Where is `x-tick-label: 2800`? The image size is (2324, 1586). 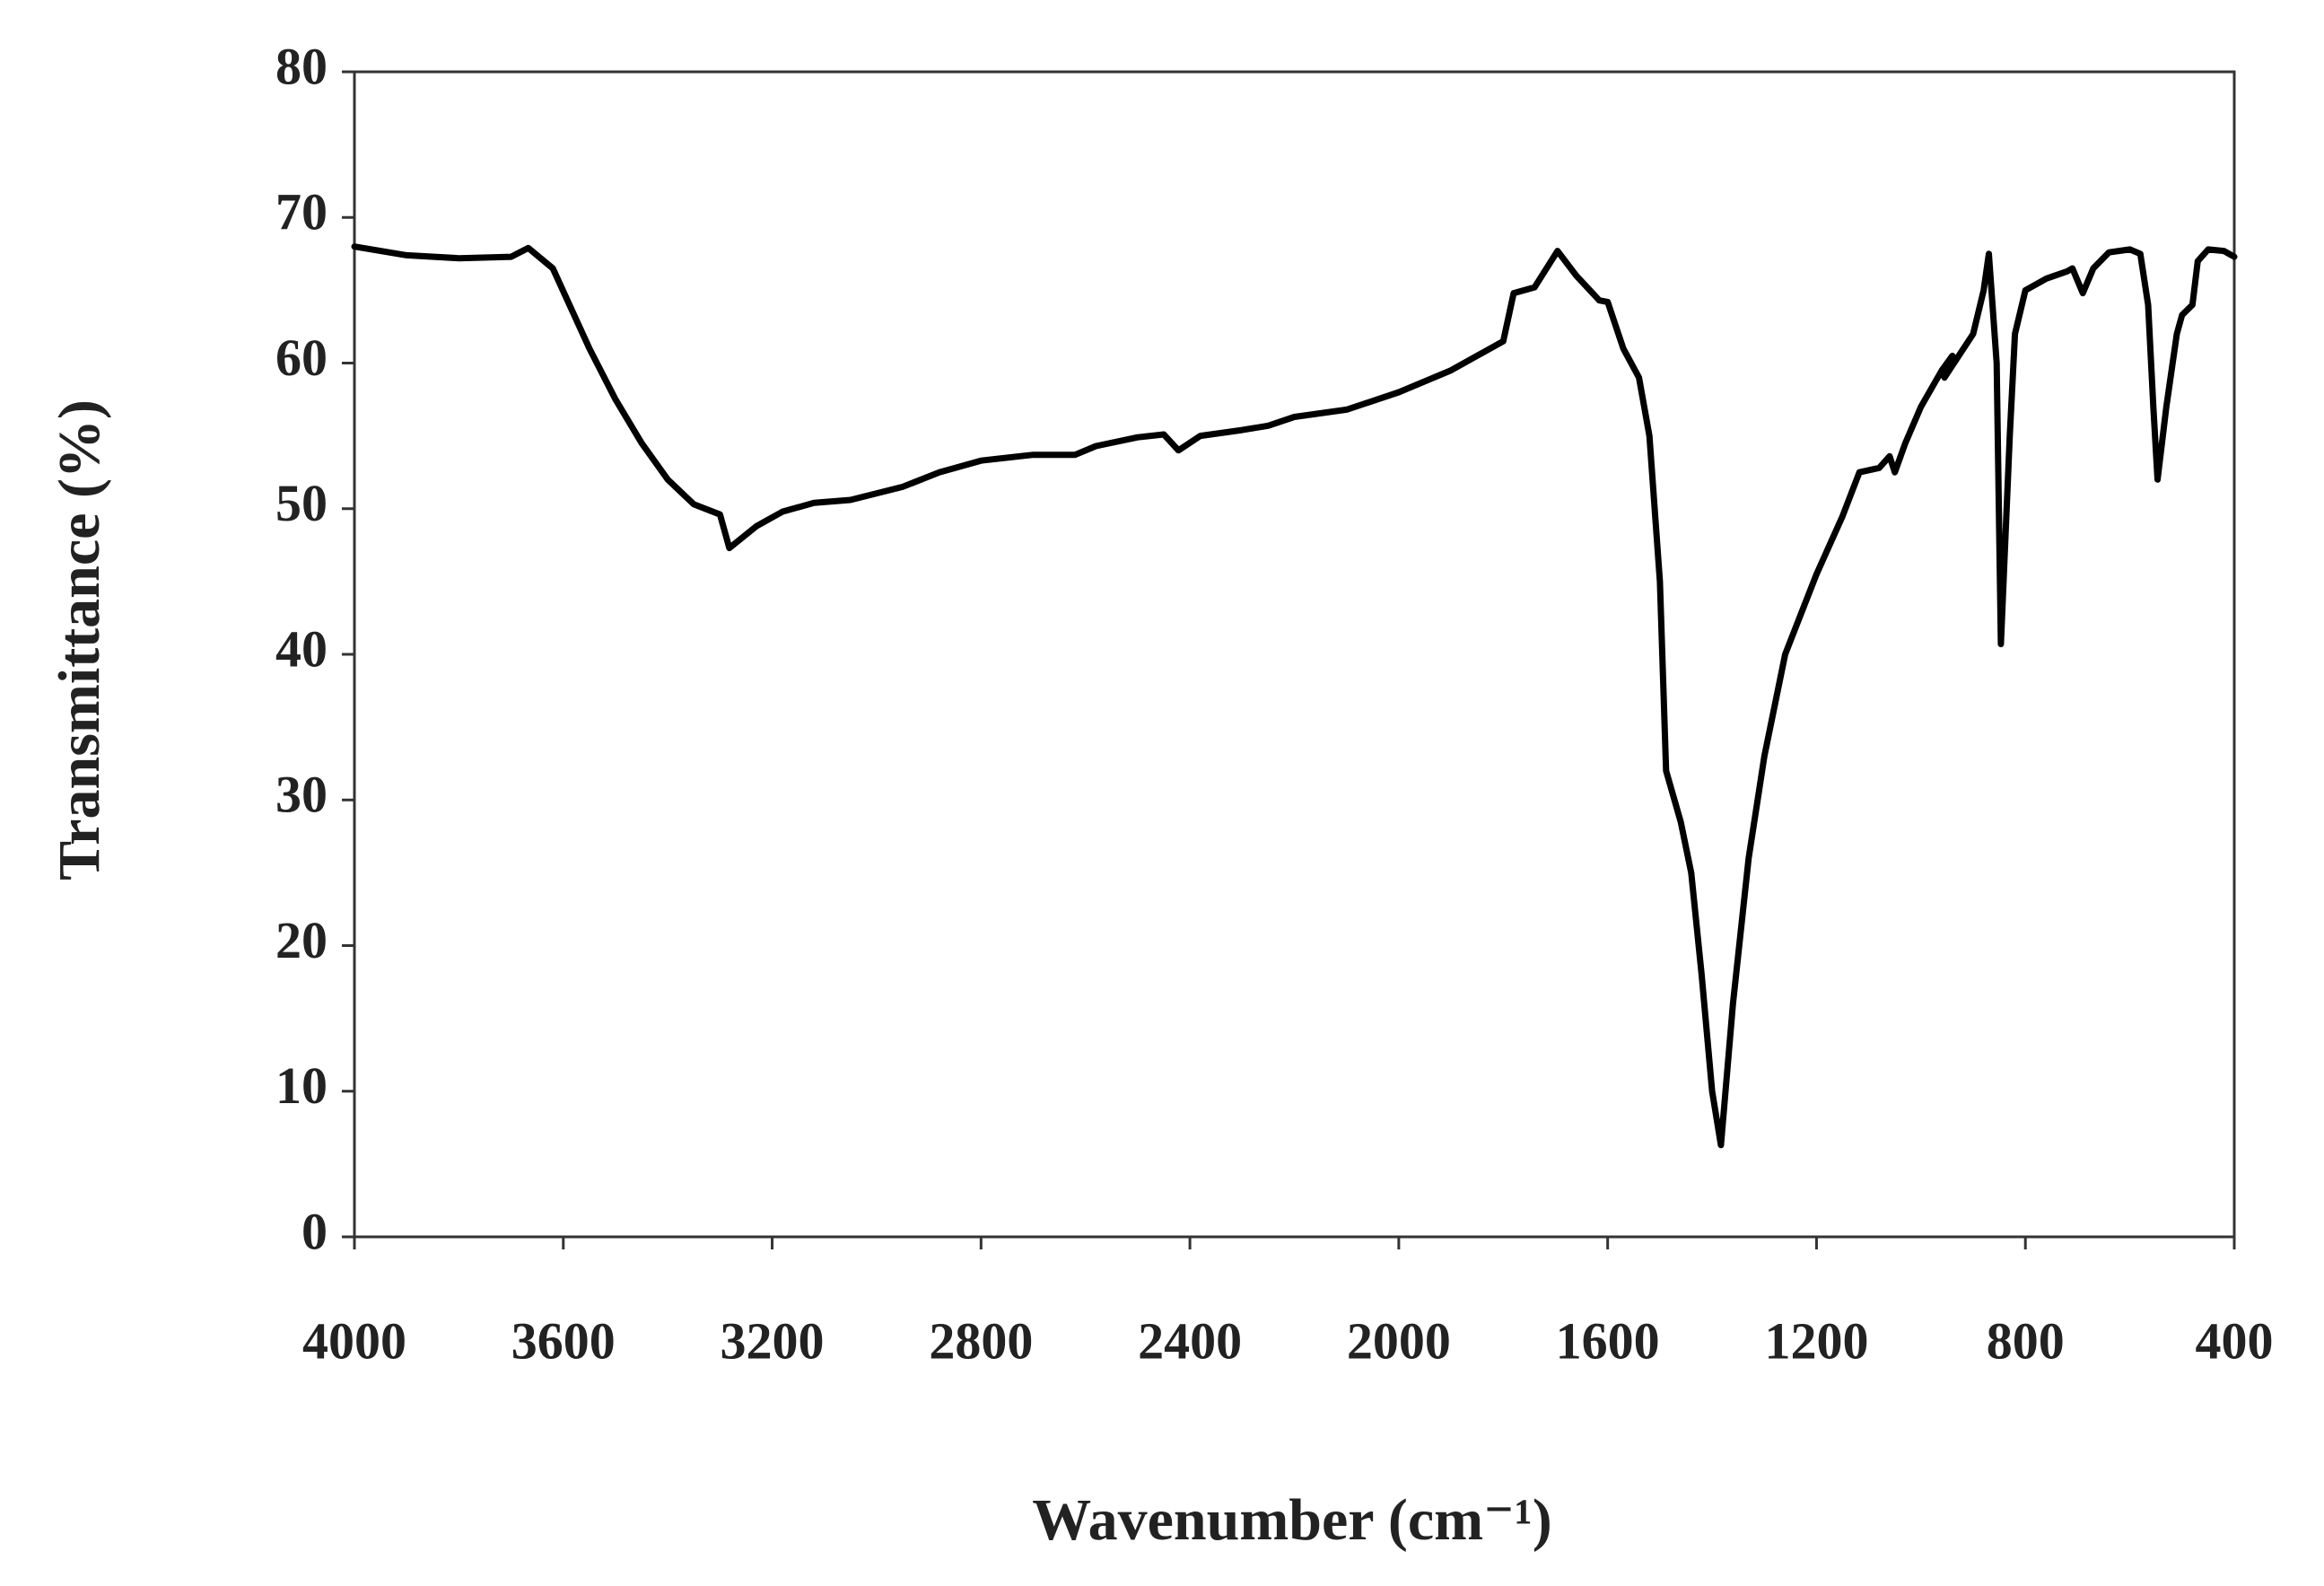 x-tick-label: 2800 is located at coordinates (981, 1340).